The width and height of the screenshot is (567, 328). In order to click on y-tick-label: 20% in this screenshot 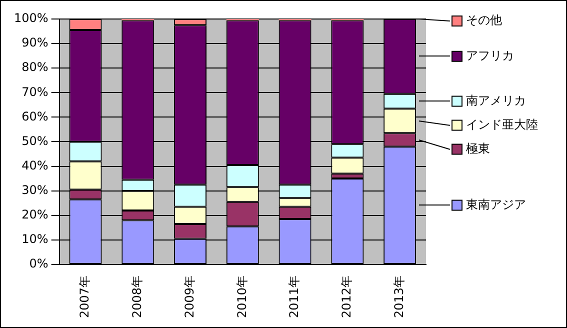, I will do `click(35, 214)`.